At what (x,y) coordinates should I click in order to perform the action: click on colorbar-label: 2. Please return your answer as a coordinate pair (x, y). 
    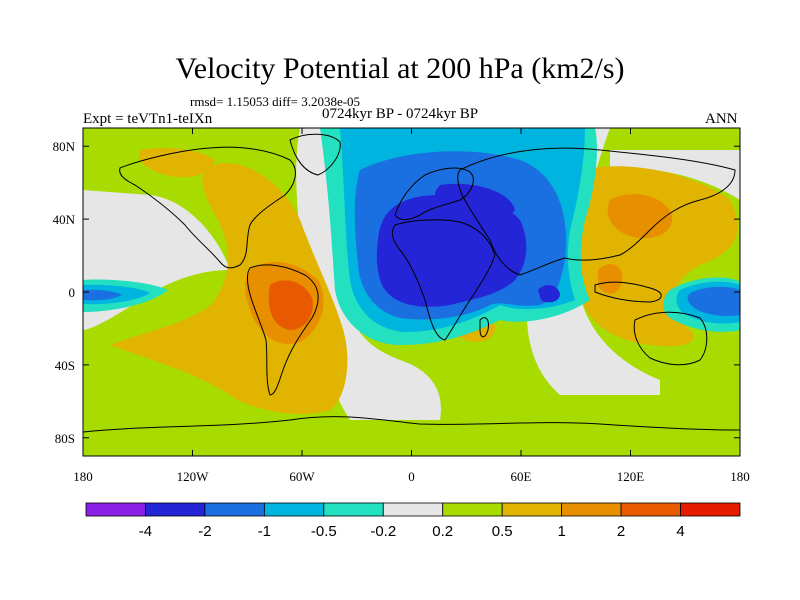
    Looking at the image, I should click on (621, 531).